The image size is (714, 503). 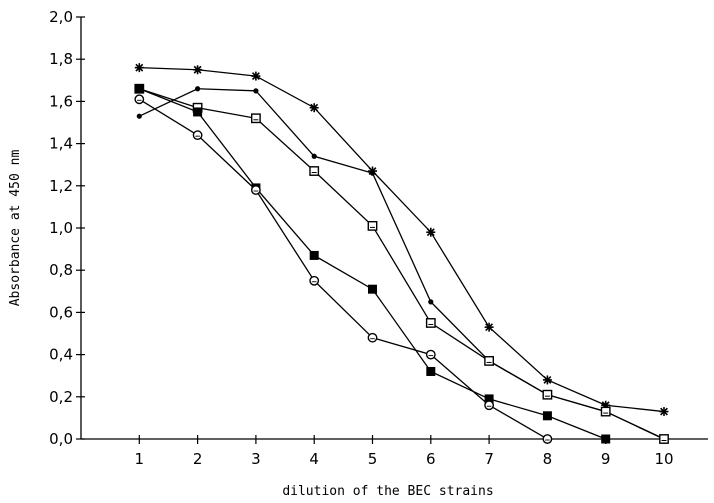 I want to click on x-tick-label: 8, so click(x=548, y=459).